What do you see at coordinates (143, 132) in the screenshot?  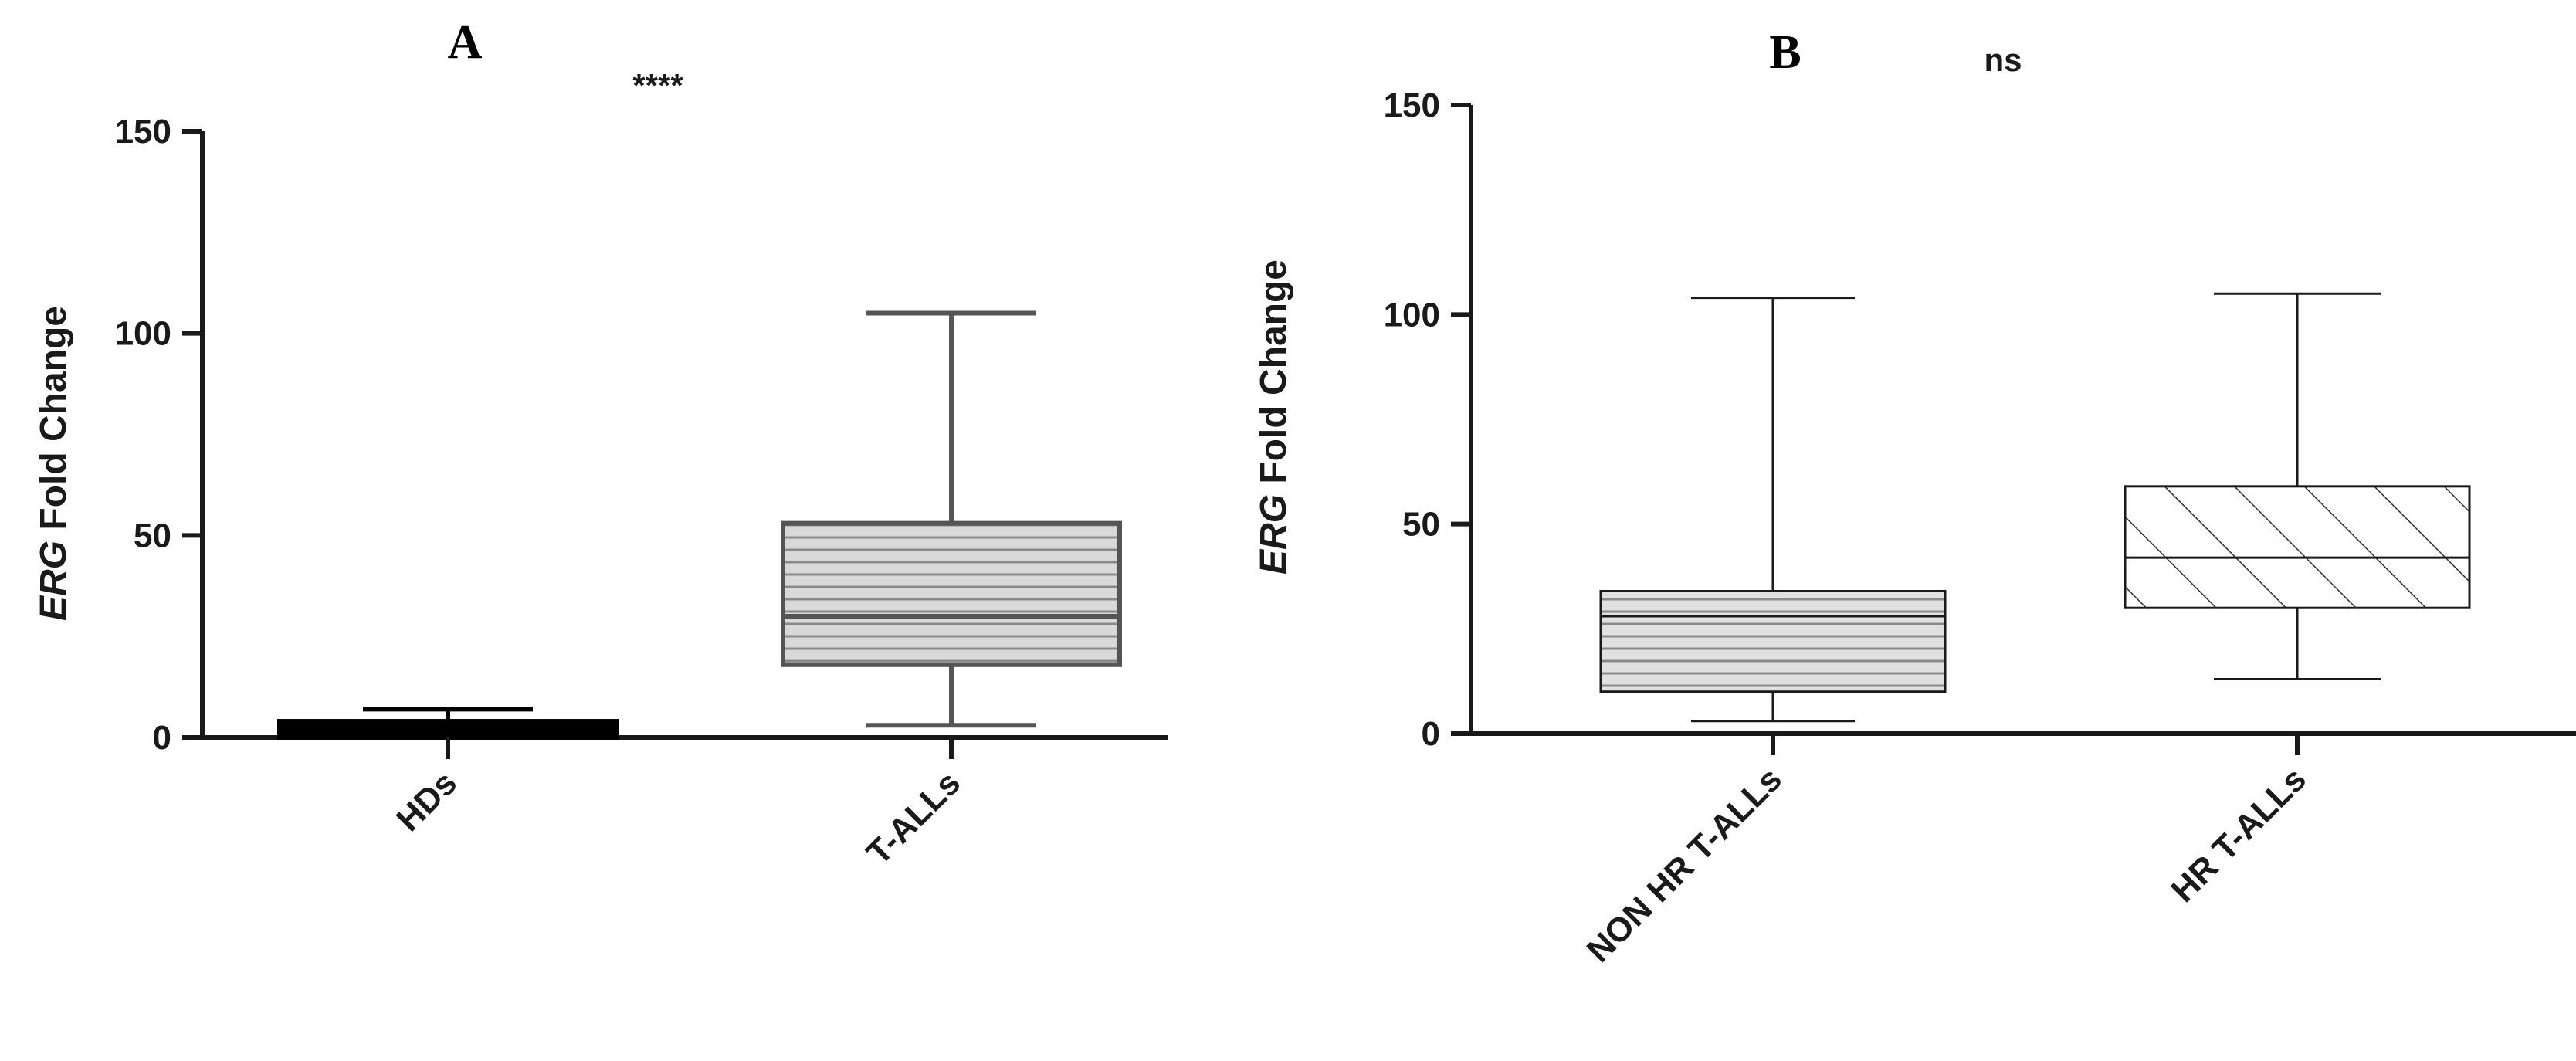 I see `y-tick-label-a: 150` at bounding box center [143, 132].